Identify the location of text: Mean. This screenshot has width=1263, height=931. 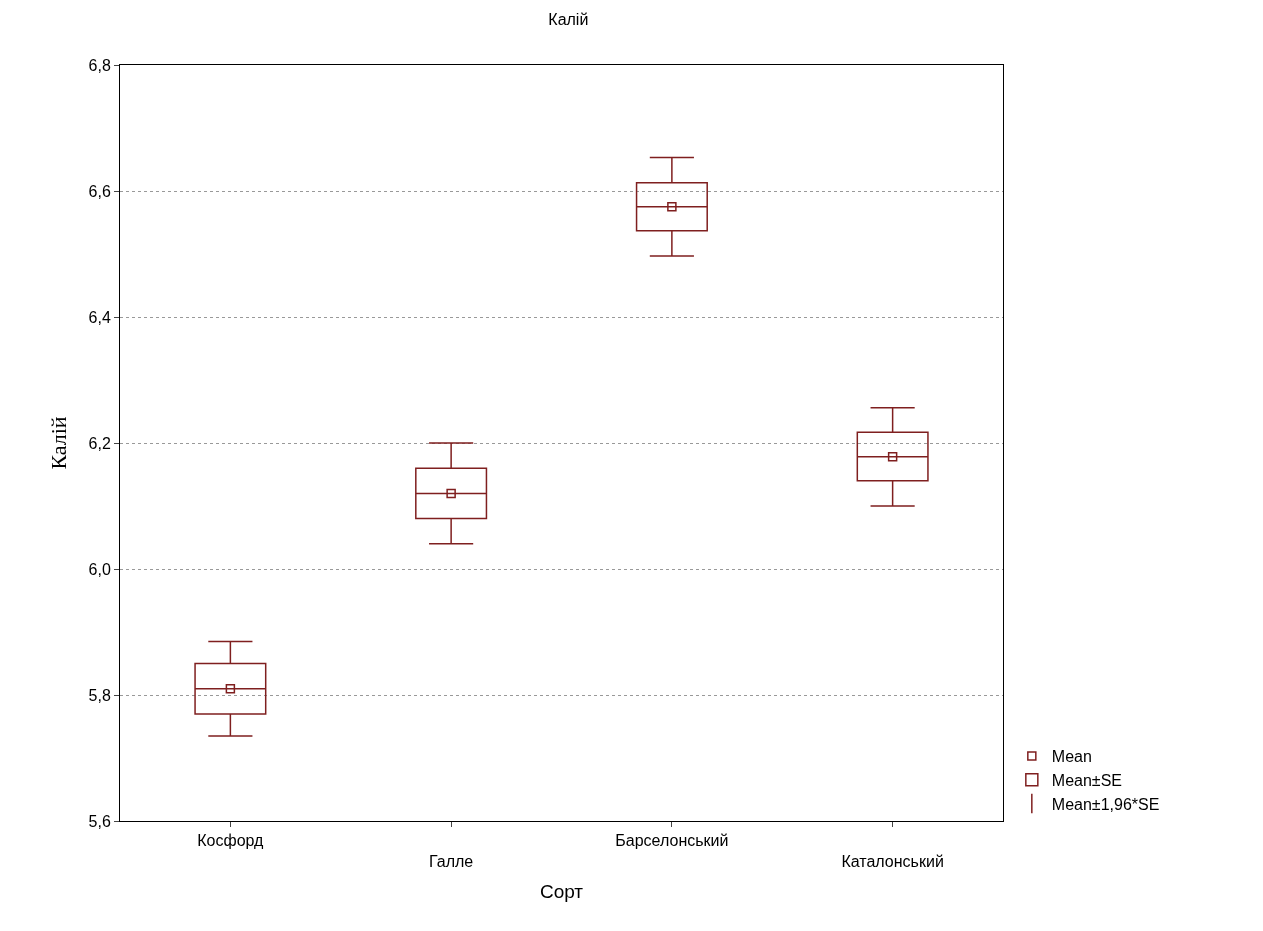
(1071, 757).